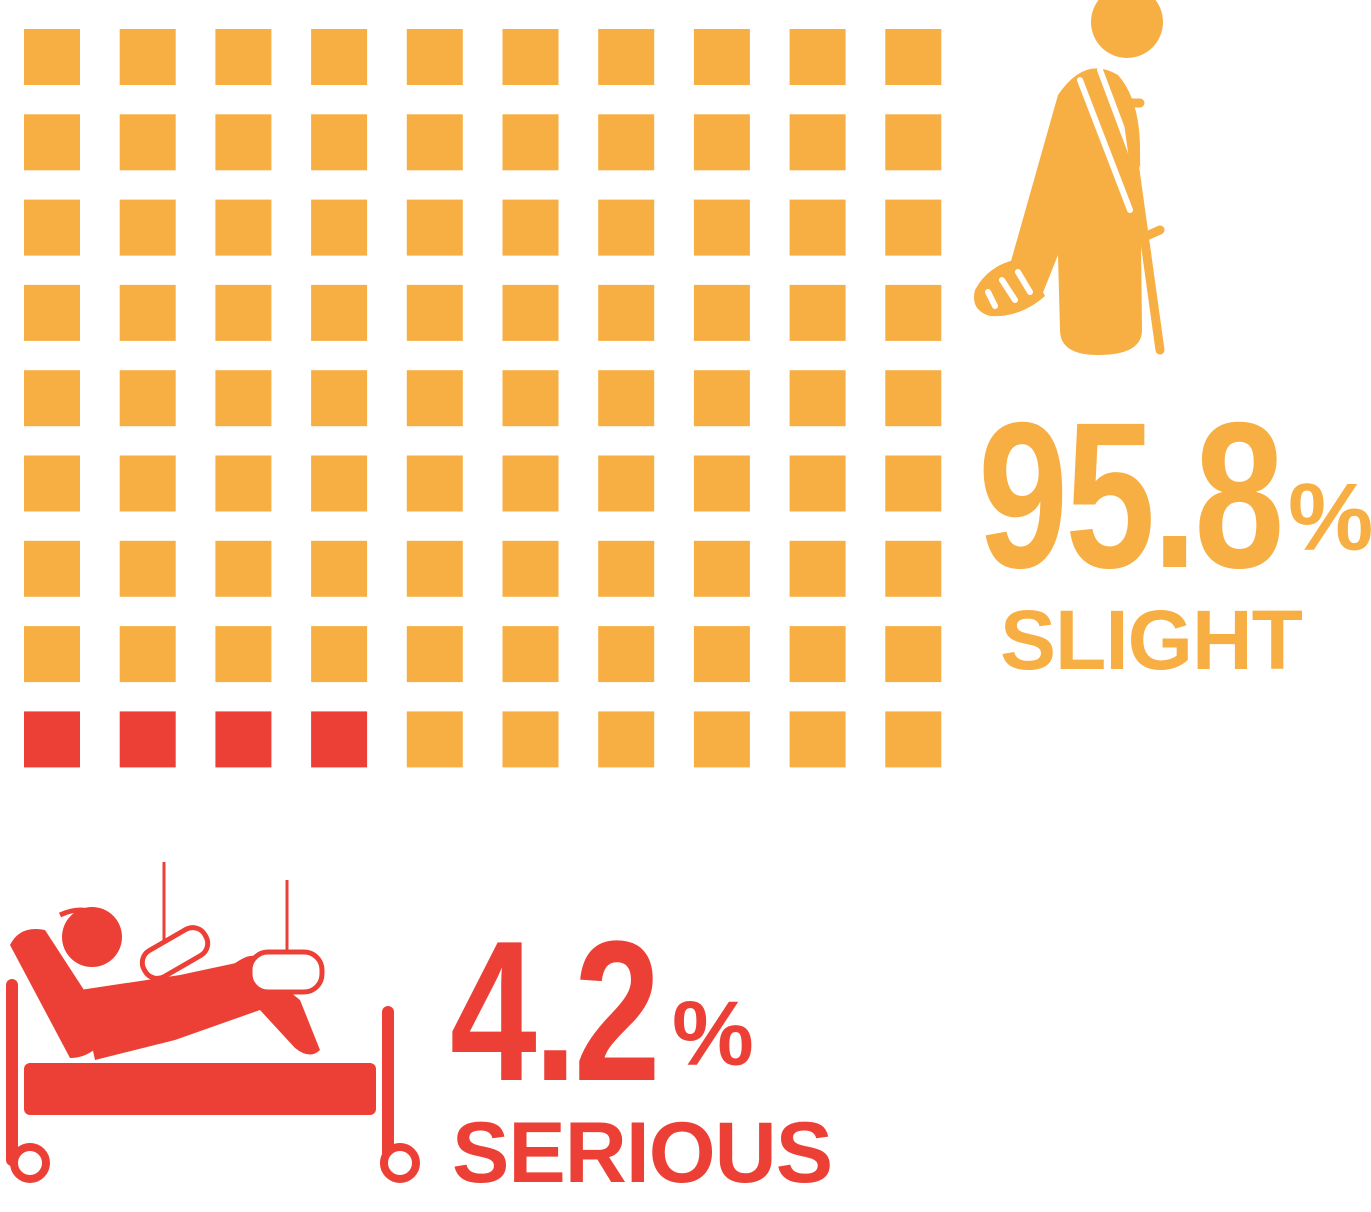  What do you see at coordinates (213, 1022) in the screenshot?
I see `patient-in-hospital-bed-icon` at bounding box center [213, 1022].